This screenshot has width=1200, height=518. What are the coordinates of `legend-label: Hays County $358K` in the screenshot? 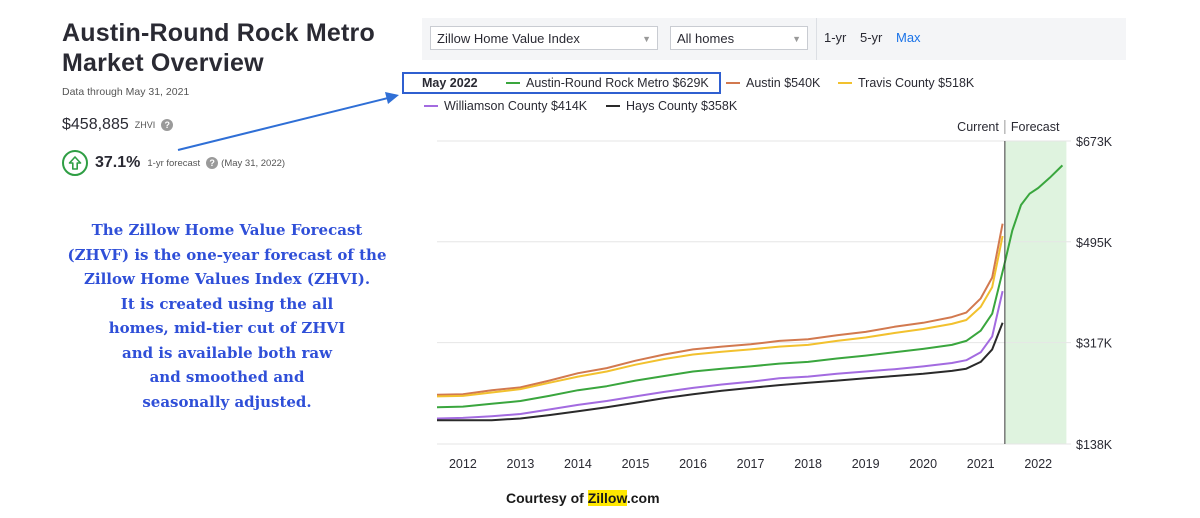 It's located at (682, 106).